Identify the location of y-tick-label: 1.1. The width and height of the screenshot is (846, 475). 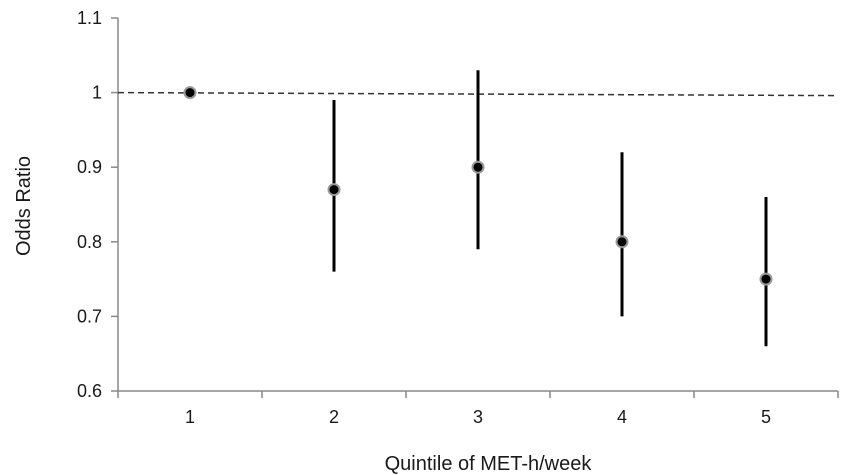
(89, 18).